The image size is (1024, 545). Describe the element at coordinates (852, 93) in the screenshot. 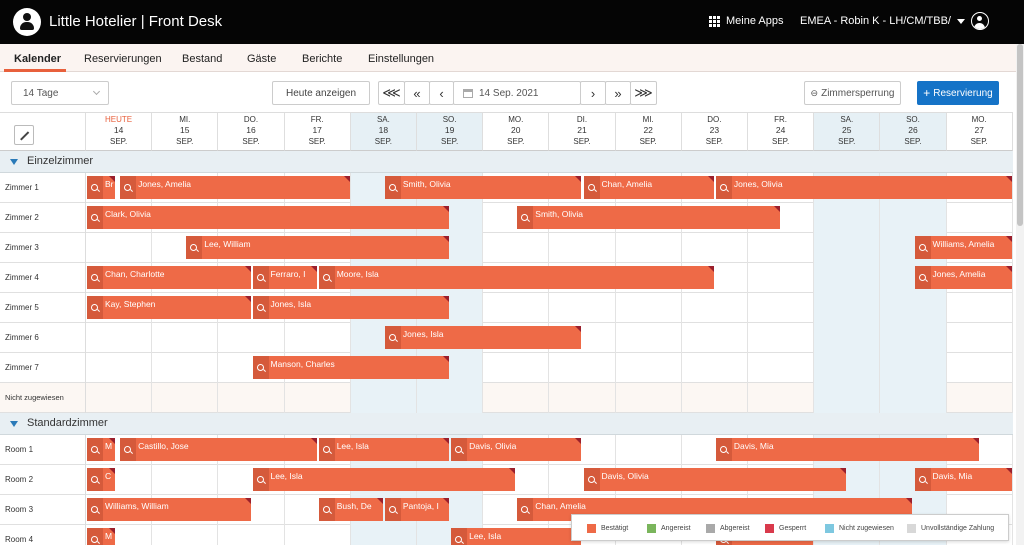

I see `room-block-button: ⊖ Zimmersperrung` at that location.